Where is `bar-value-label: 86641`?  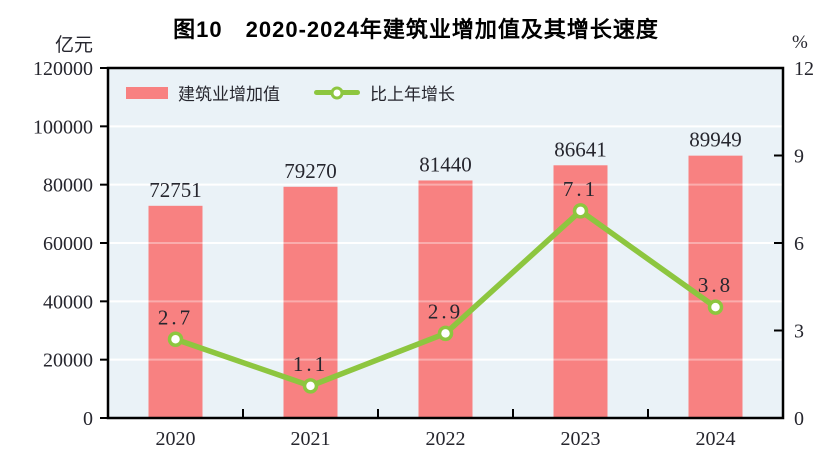
bar-value-label: 86641 is located at coordinates (580, 149).